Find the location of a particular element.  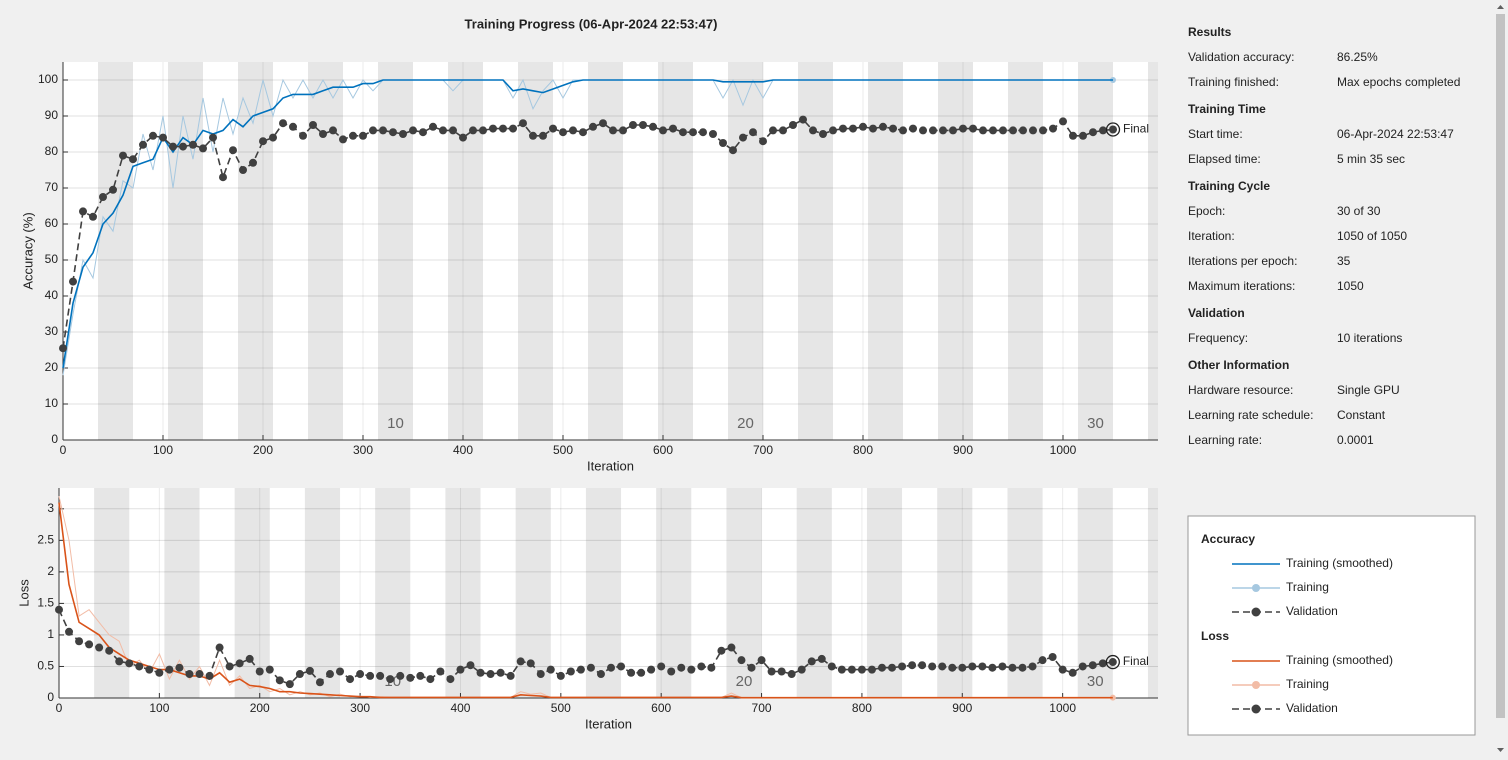

x-tick-label: 600 is located at coordinates (661, 708).